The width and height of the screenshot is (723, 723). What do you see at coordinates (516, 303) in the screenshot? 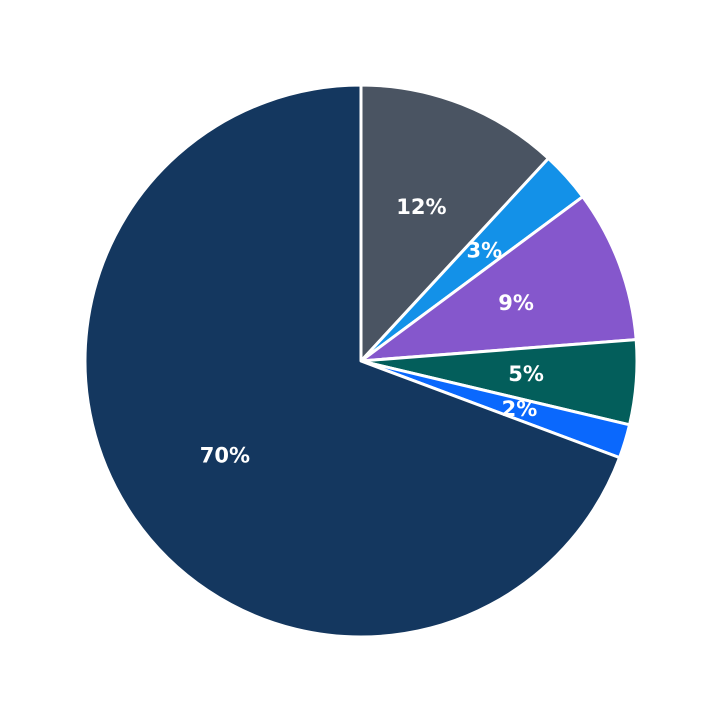
I see `slice-label-2: 9%` at bounding box center [516, 303].